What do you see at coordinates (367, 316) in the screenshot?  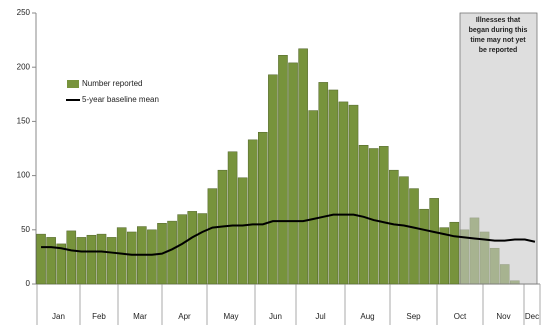 I see `month-label: Aug` at bounding box center [367, 316].